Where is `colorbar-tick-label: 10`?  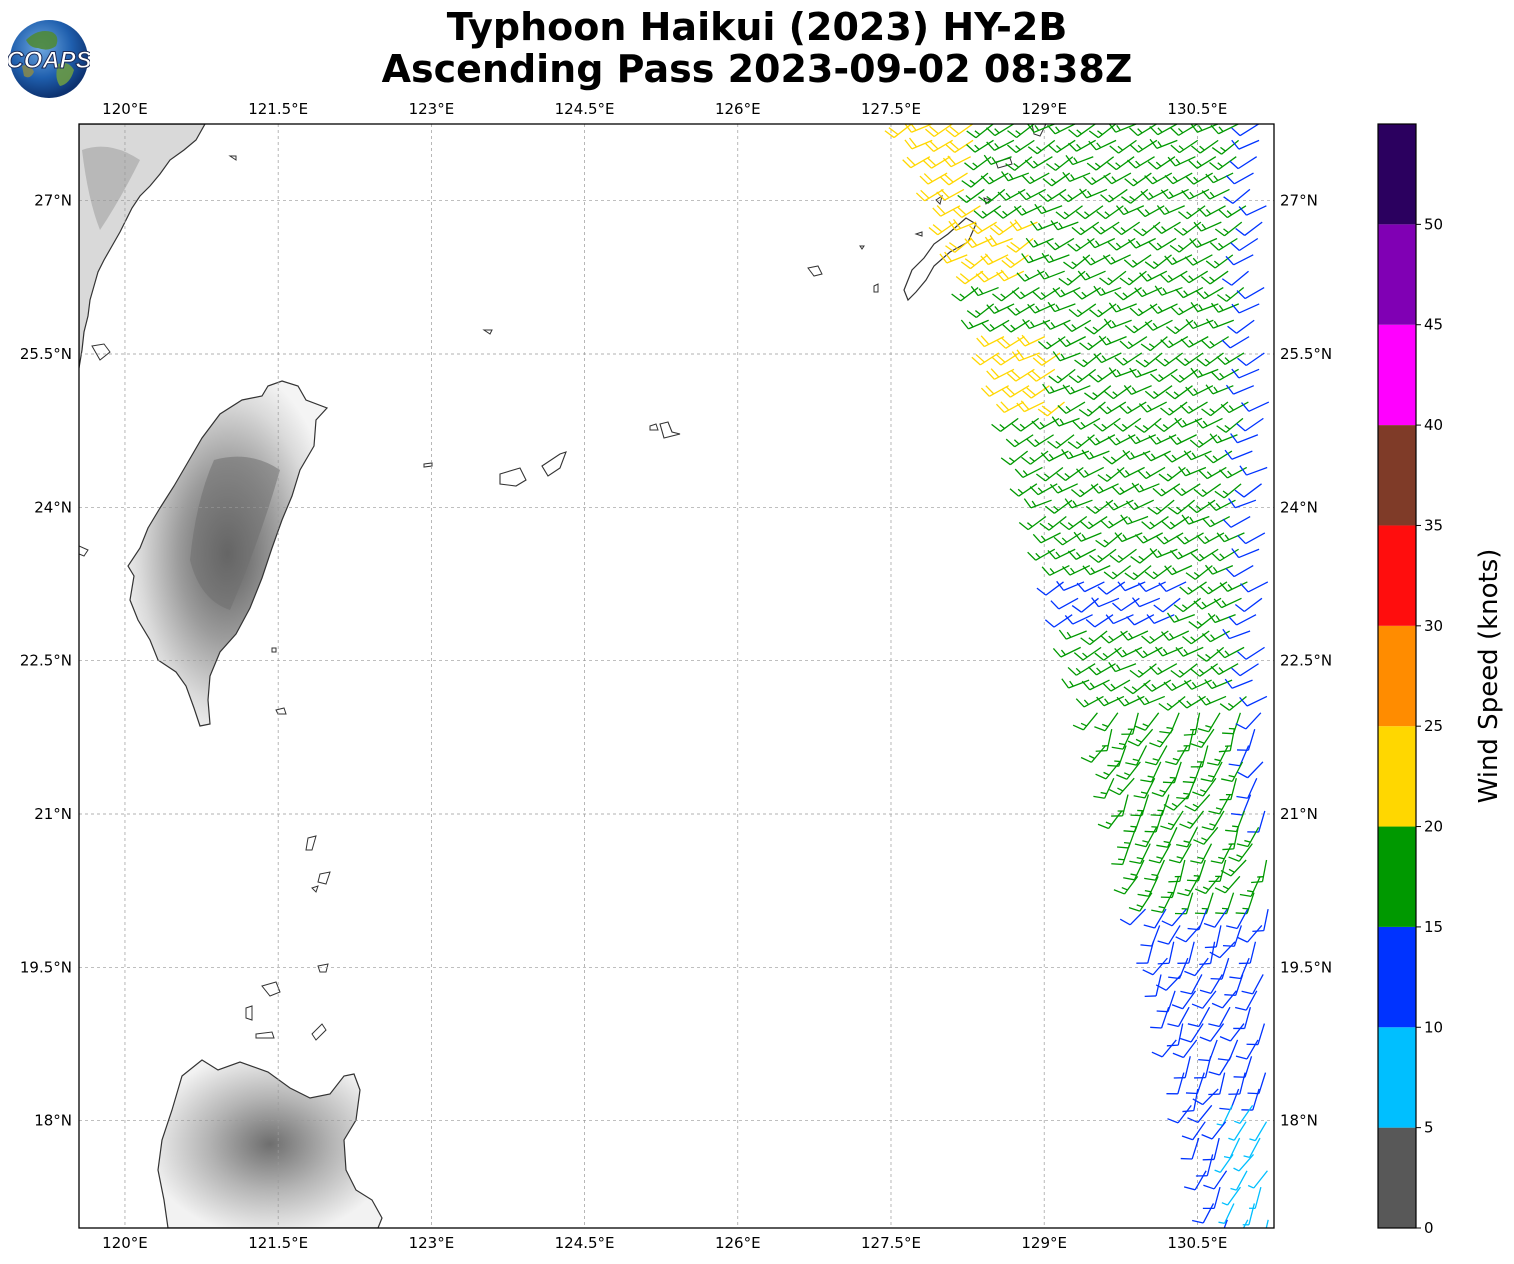 colorbar-tick-label: 10 is located at coordinates (1433, 1027).